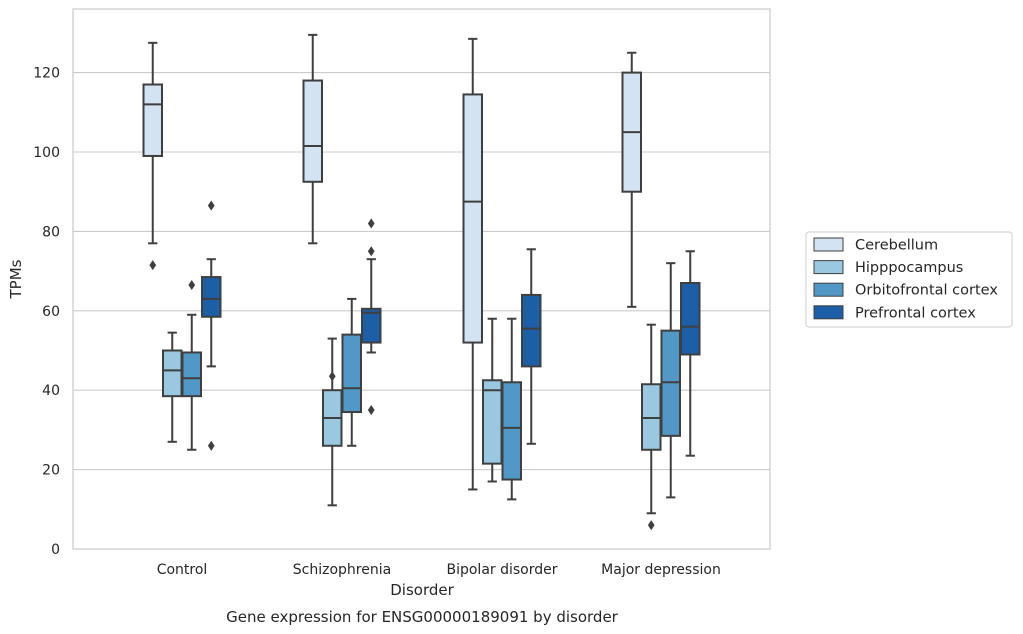  I want to click on x-tick-label: Schizophrenia, so click(342, 570).